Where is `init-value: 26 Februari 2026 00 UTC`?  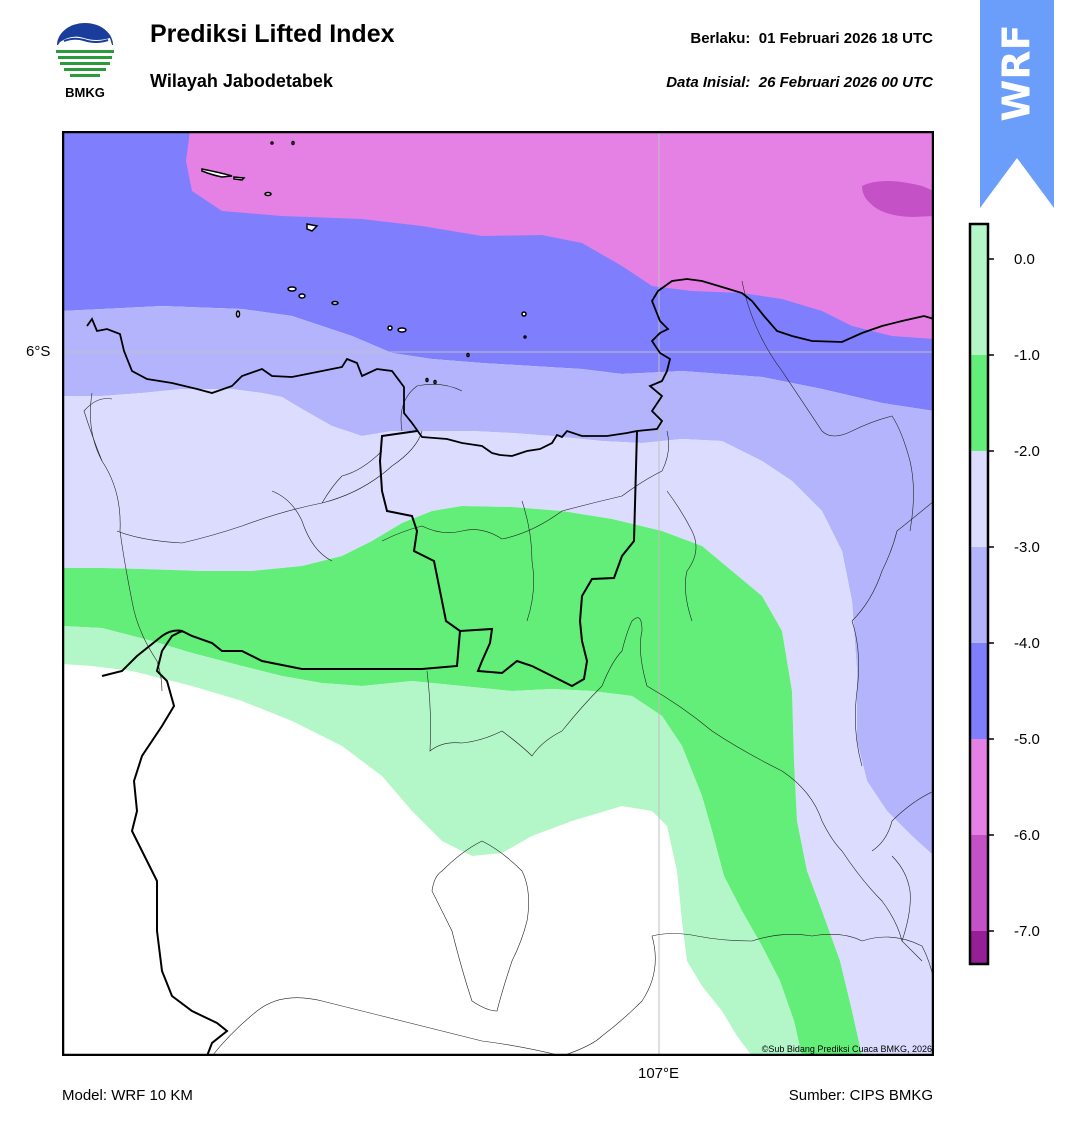
init-value: 26 Februari 2026 00 UTC is located at coordinates (845, 82).